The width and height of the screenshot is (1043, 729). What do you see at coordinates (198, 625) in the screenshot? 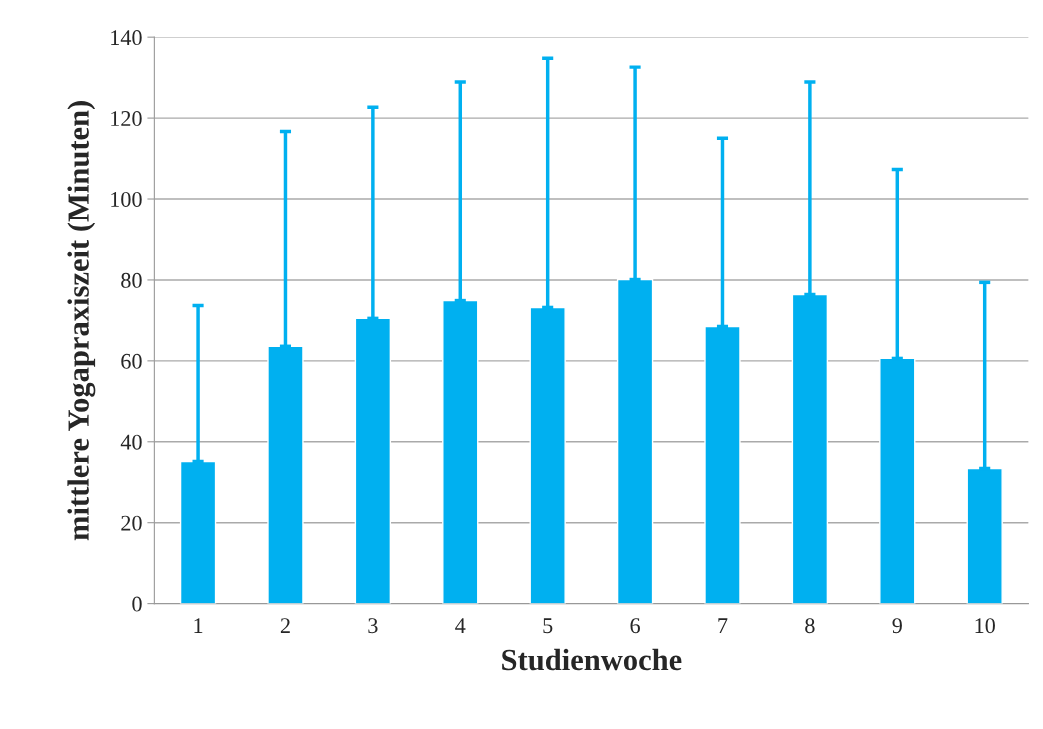
I see `x-tick-label: 1` at bounding box center [198, 625].